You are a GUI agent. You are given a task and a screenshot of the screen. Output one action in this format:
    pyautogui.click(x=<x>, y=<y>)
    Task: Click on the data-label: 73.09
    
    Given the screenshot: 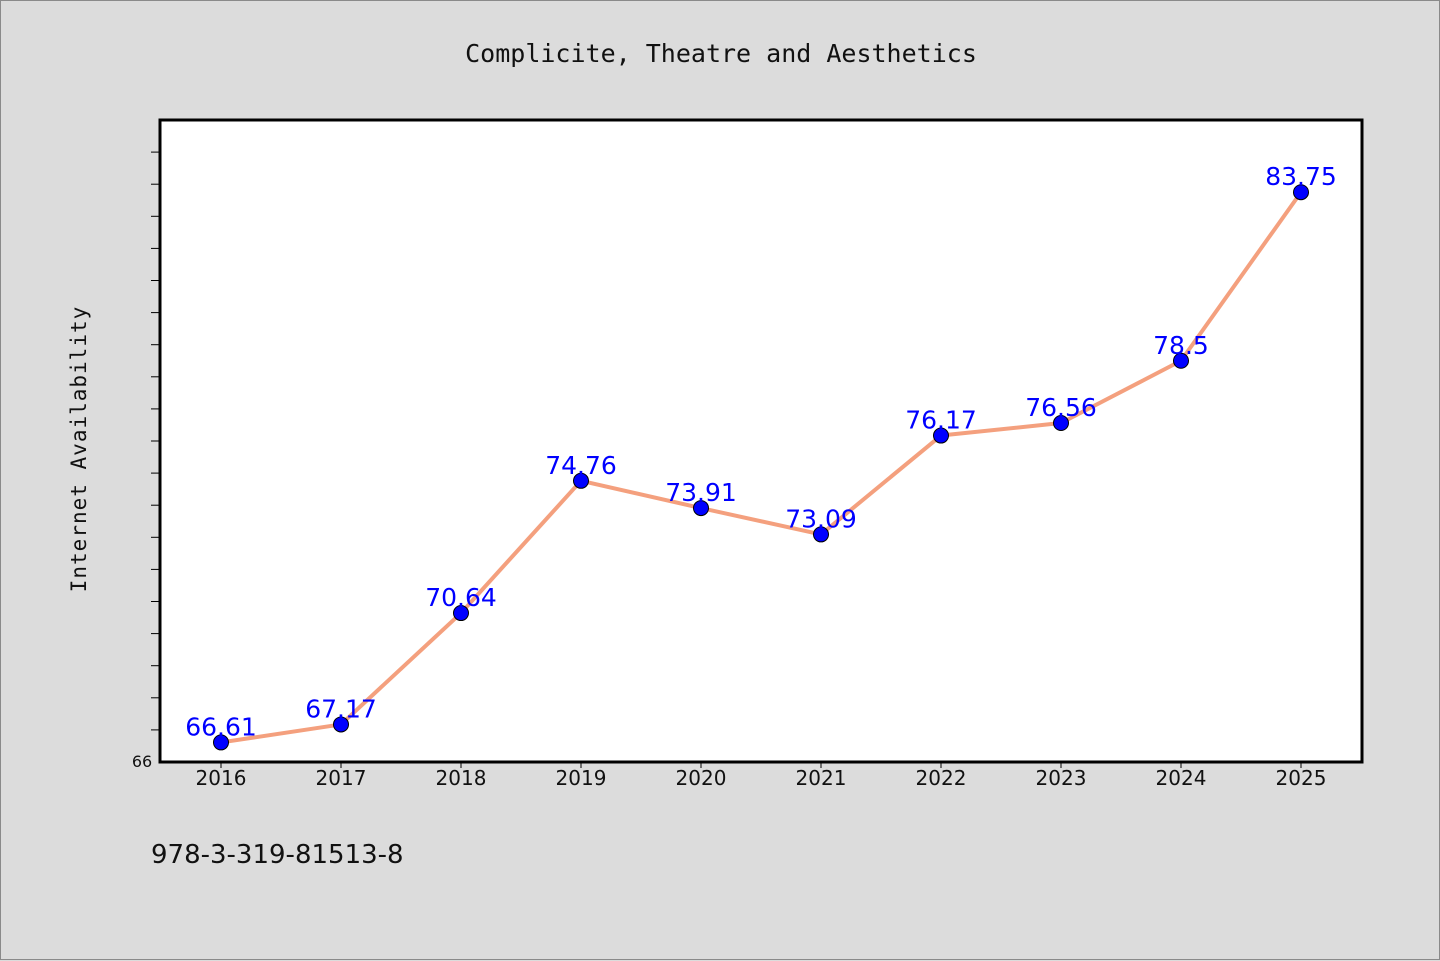 What is the action you would take?
    pyautogui.click(x=821, y=518)
    